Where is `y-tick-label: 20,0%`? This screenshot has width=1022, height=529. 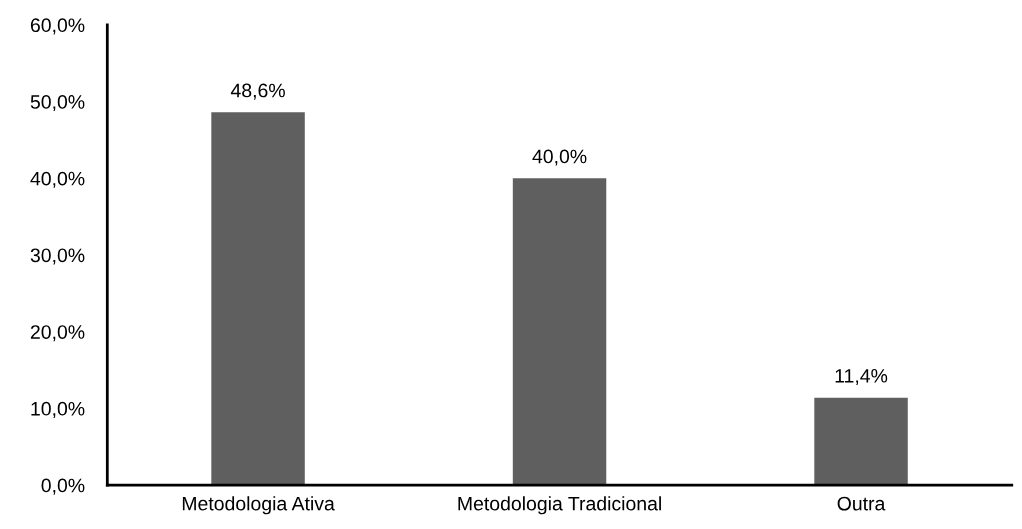
y-tick-label: 20,0% is located at coordinates (57, 333).